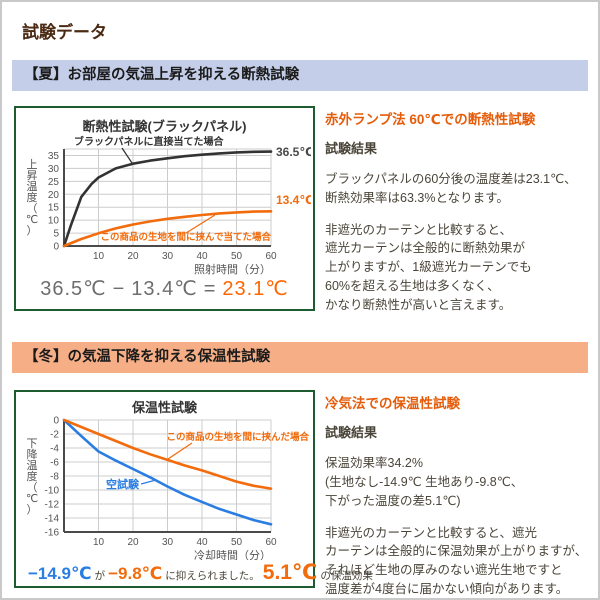  What do you see at coordinates (135, 574) in the screenshot?
I see `formula-fabric-value: −9.8℃` at bounding box center [135, 574].